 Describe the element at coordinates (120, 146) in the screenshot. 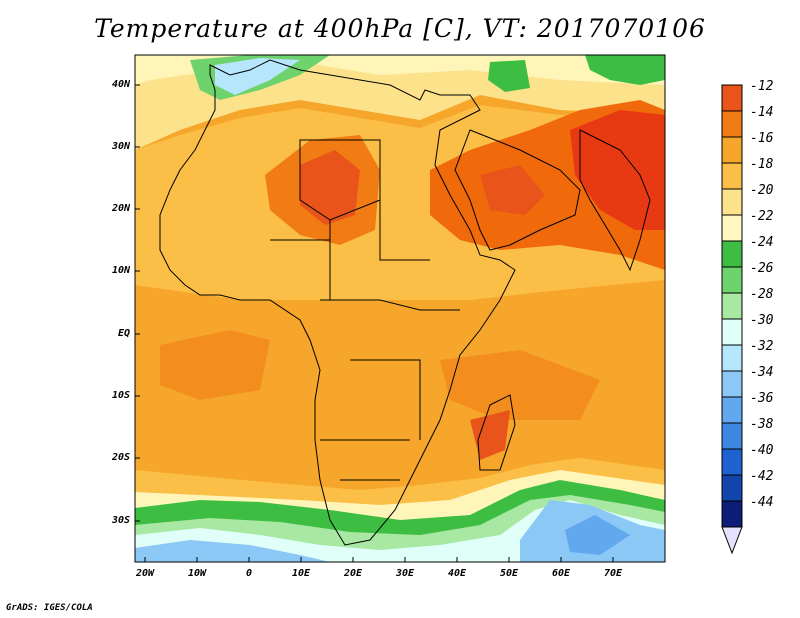

I see `lat-label: 30N` at that location.